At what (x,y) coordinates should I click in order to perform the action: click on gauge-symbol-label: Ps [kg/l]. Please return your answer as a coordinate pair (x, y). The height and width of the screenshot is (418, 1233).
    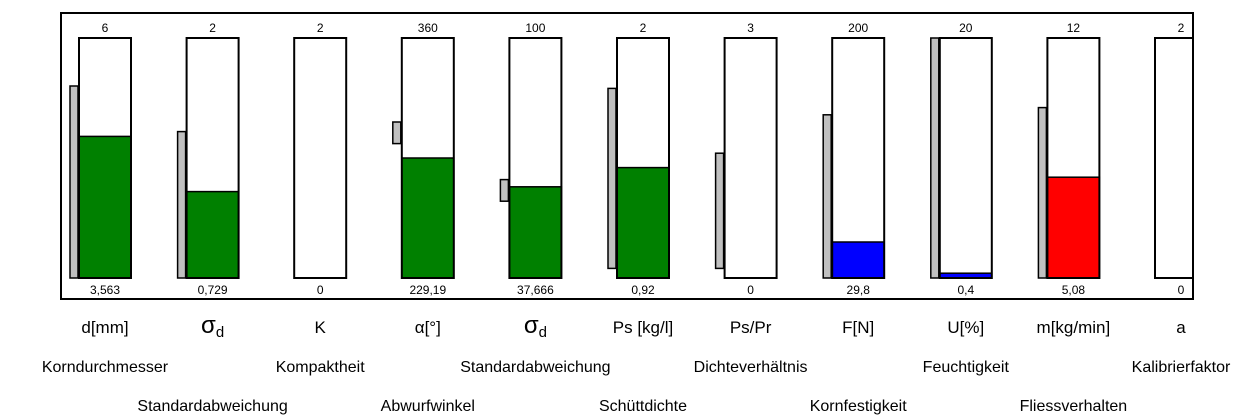
    Looking at the image, I should click on (643, 327).